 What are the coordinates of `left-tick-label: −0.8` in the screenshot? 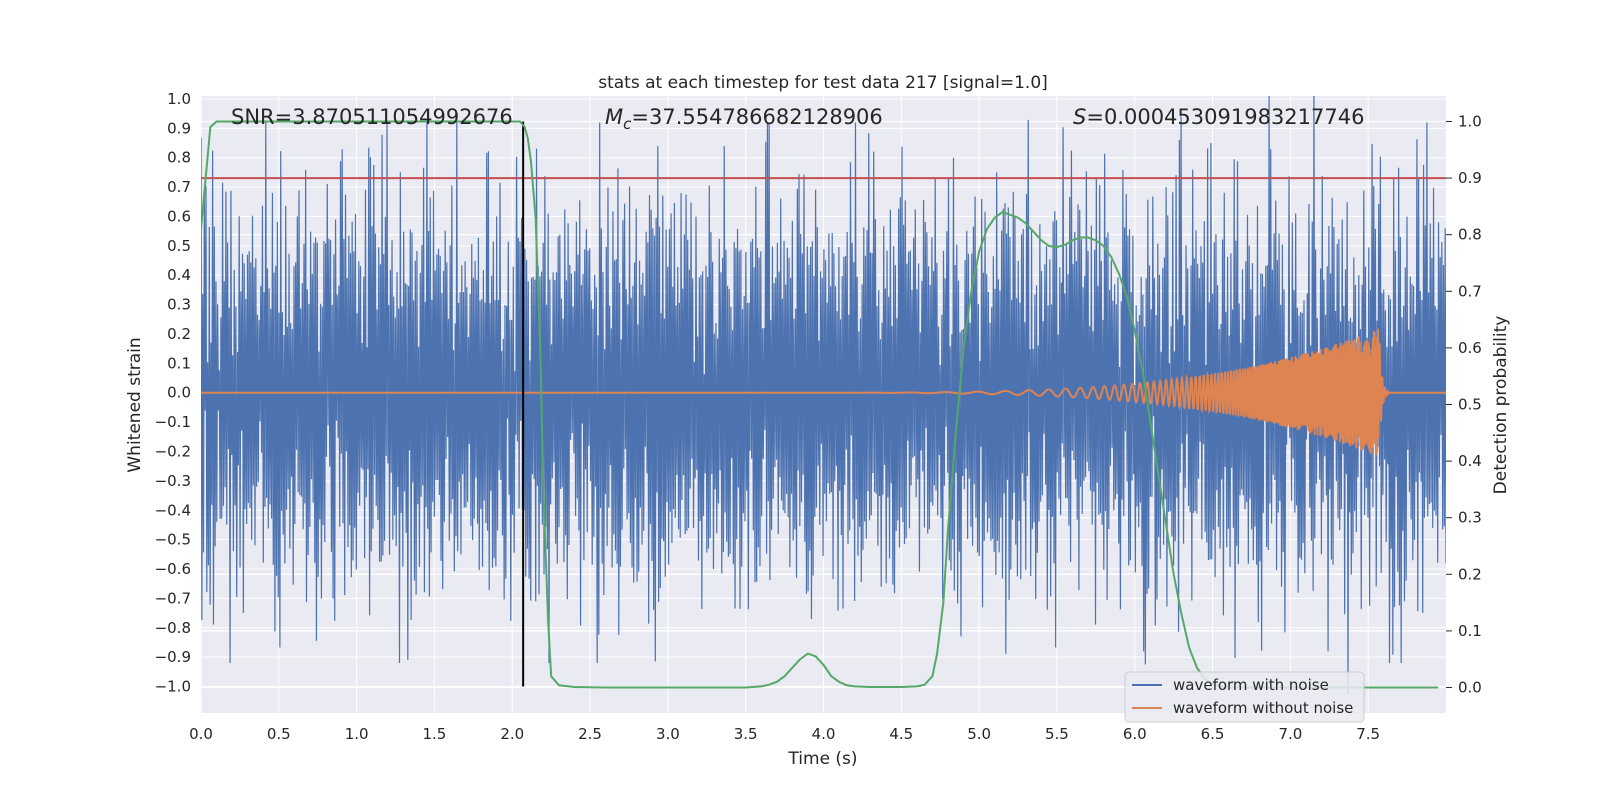 It's located at (173, 628).